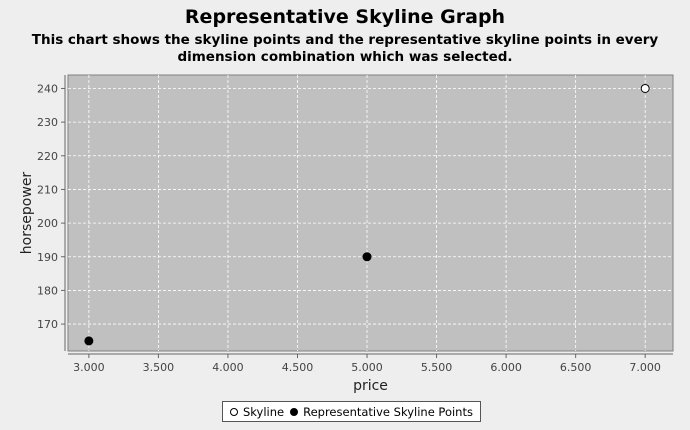  I want to click on legend-item-skyline: Skyline, so click(257, 412).